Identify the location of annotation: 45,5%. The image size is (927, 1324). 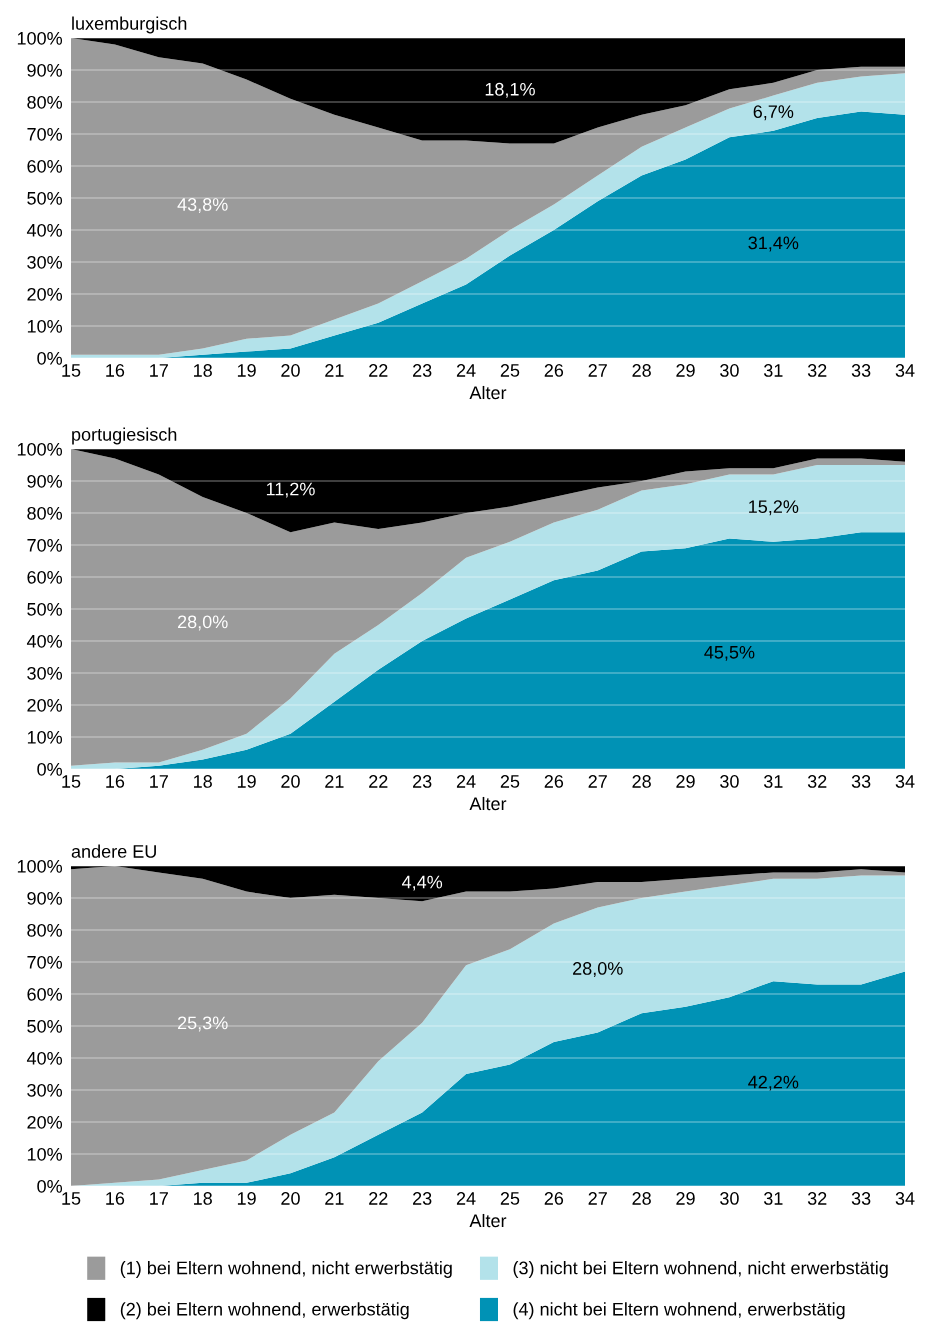
(729, 653).